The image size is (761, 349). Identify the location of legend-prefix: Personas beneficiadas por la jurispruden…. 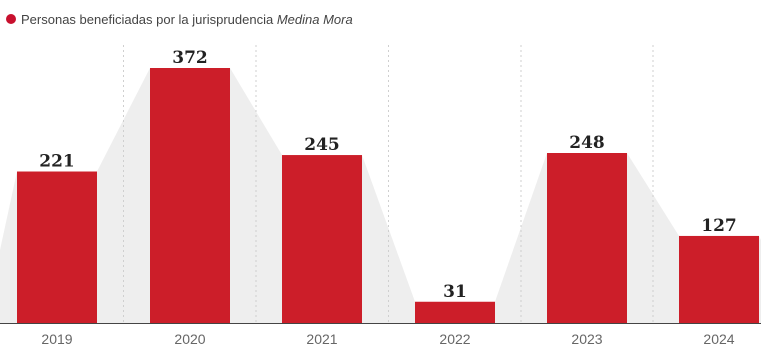
(149, 19).